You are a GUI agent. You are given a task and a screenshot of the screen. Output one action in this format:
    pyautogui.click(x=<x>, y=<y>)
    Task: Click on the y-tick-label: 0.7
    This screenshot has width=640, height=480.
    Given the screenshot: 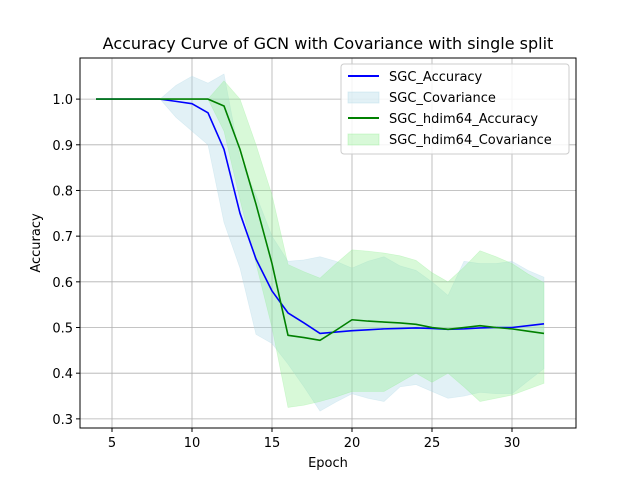 What is the action you would take?
    pyautogui.click(x=62, y=237)
    